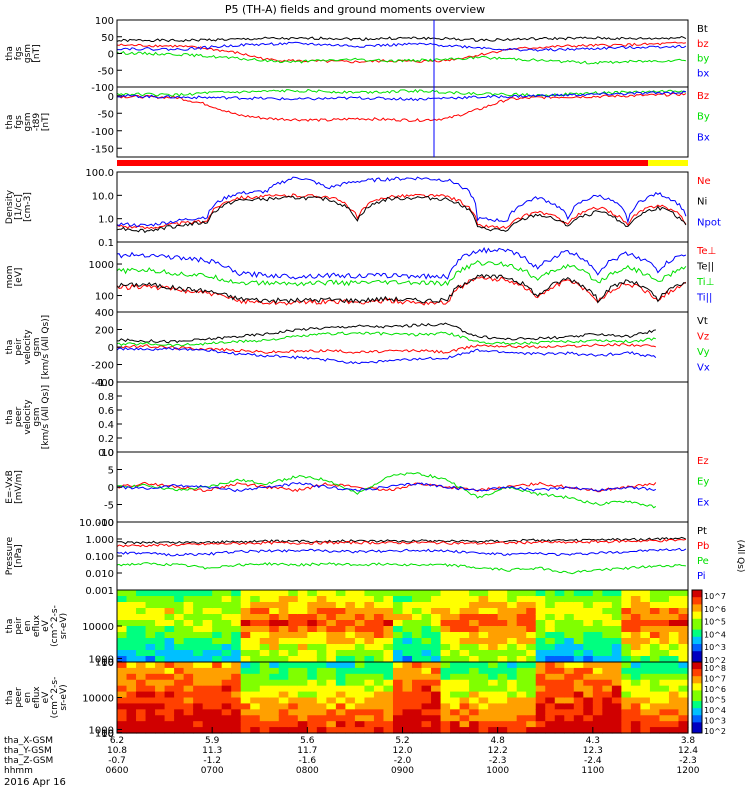 Image resolution: width=750 pixels, height=800 pixels. What do you see at coordinates (386, 487) in the screenshot?
I see `series-line-Ex` at bounding box center [386, 487].